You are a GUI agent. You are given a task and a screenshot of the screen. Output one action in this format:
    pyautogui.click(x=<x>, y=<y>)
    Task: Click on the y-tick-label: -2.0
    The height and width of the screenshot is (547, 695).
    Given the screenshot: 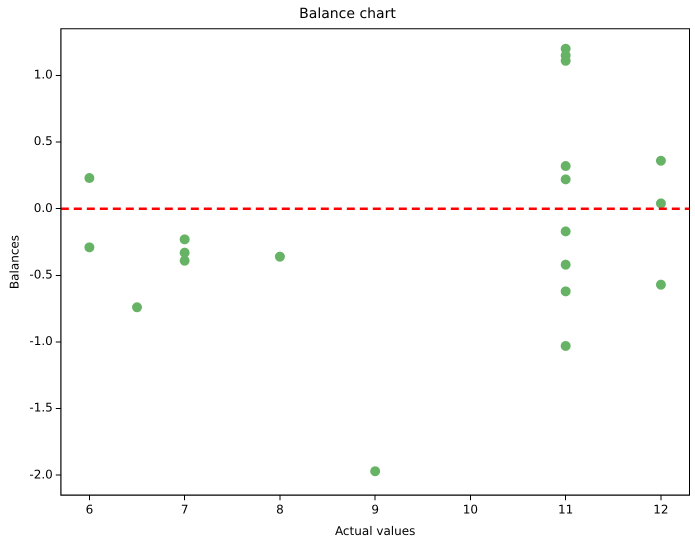 What is the action you would take?
    pyautogui.click(x=41, y=474)
    